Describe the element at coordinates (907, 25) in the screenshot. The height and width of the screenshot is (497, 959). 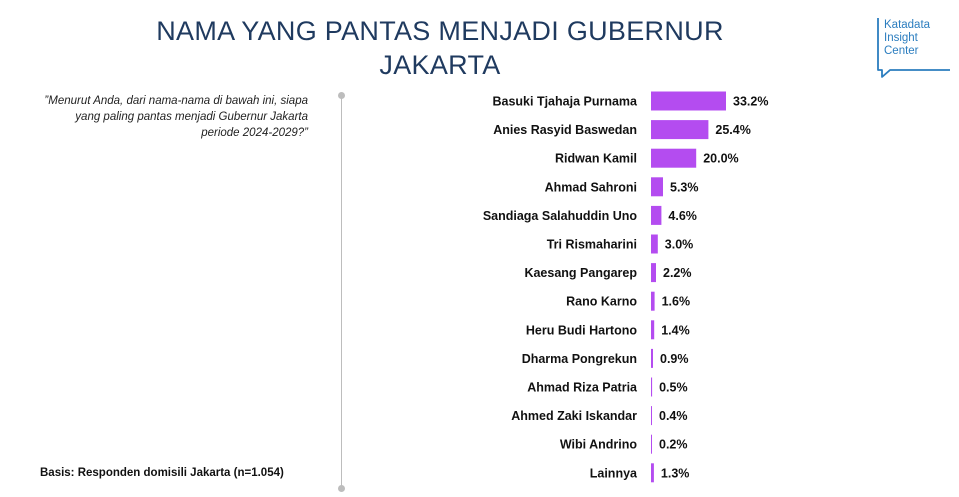
I see `logo-line-1: Katadata` at that location.